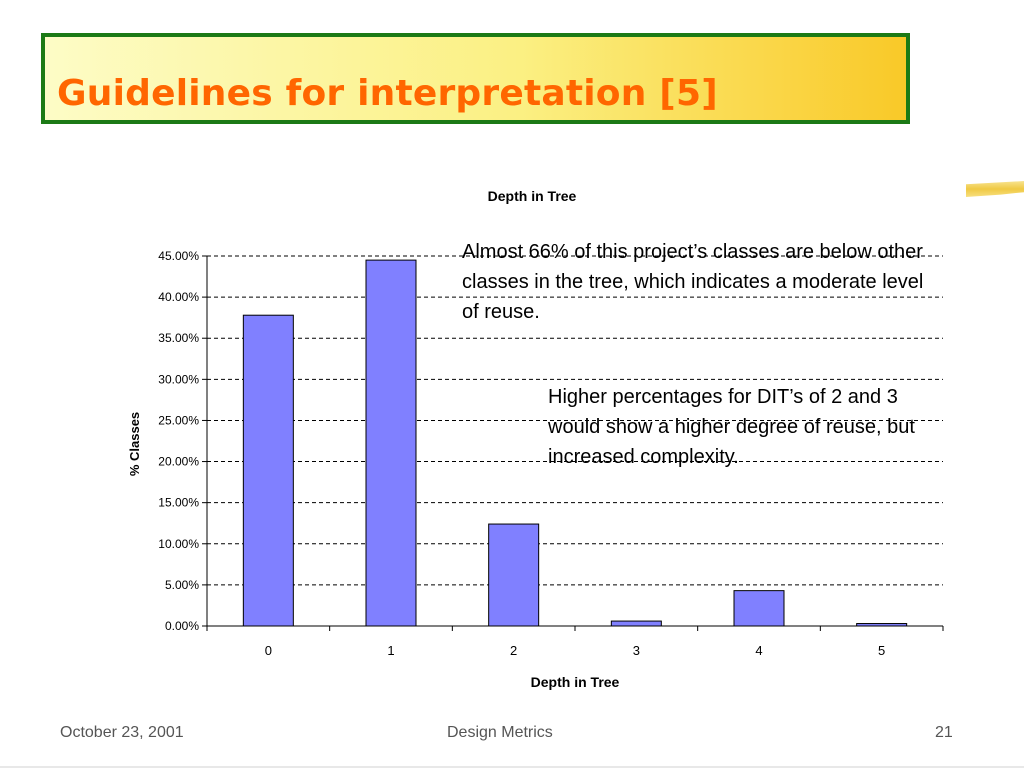 Image resolution: width=1024 pixels, height=768 pixels. I want to click on y-tick-label: 25.00%, so click(178, 420).